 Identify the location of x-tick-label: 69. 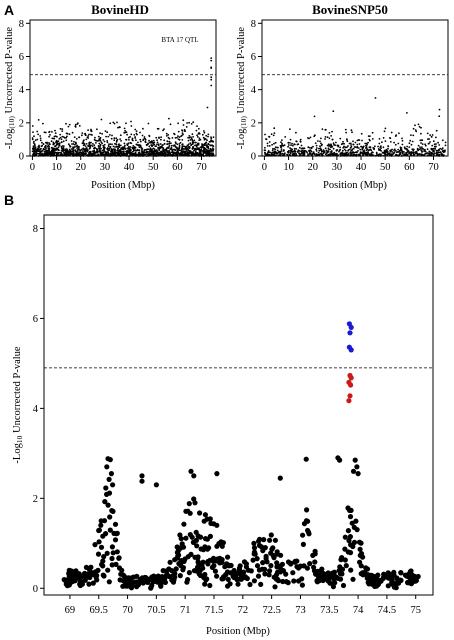
(70, 610).